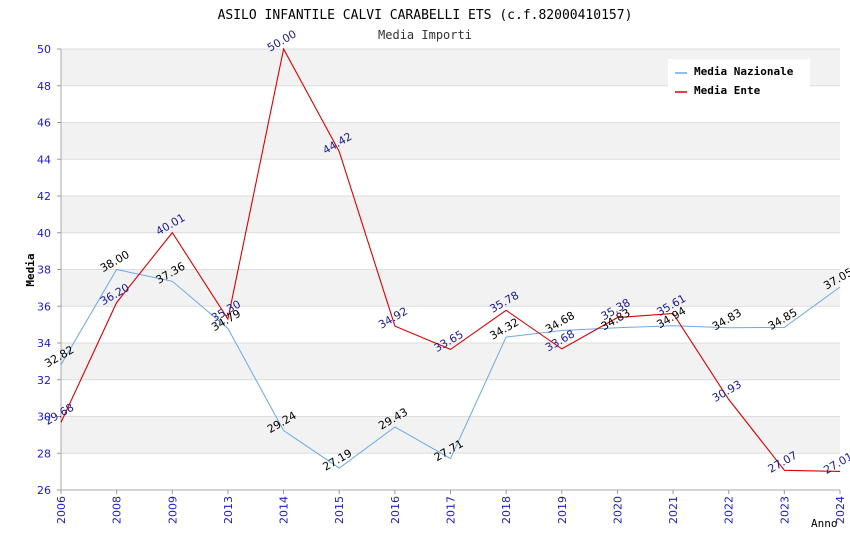 Image resolution: width=850 pixels, height=550 pixels. I want to click on y-tick-label: 38, so click(44, 270).